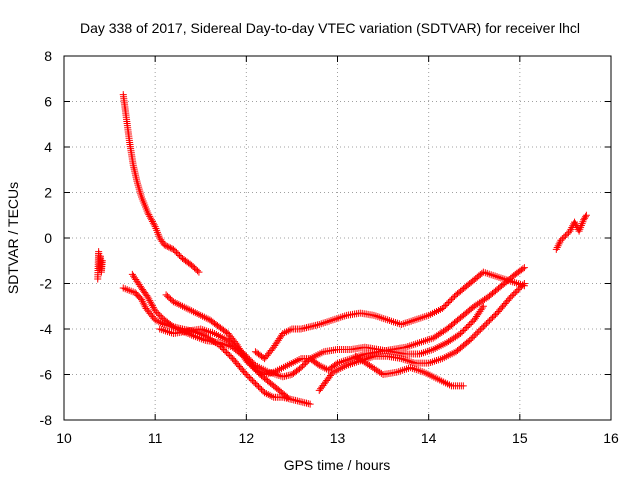 The width and height of the screenshot is (640, 480). What do you see at coordinates (48, 56) in the screenshot?
I see `y-tick-label: 8` at bounding box center [48, 56].